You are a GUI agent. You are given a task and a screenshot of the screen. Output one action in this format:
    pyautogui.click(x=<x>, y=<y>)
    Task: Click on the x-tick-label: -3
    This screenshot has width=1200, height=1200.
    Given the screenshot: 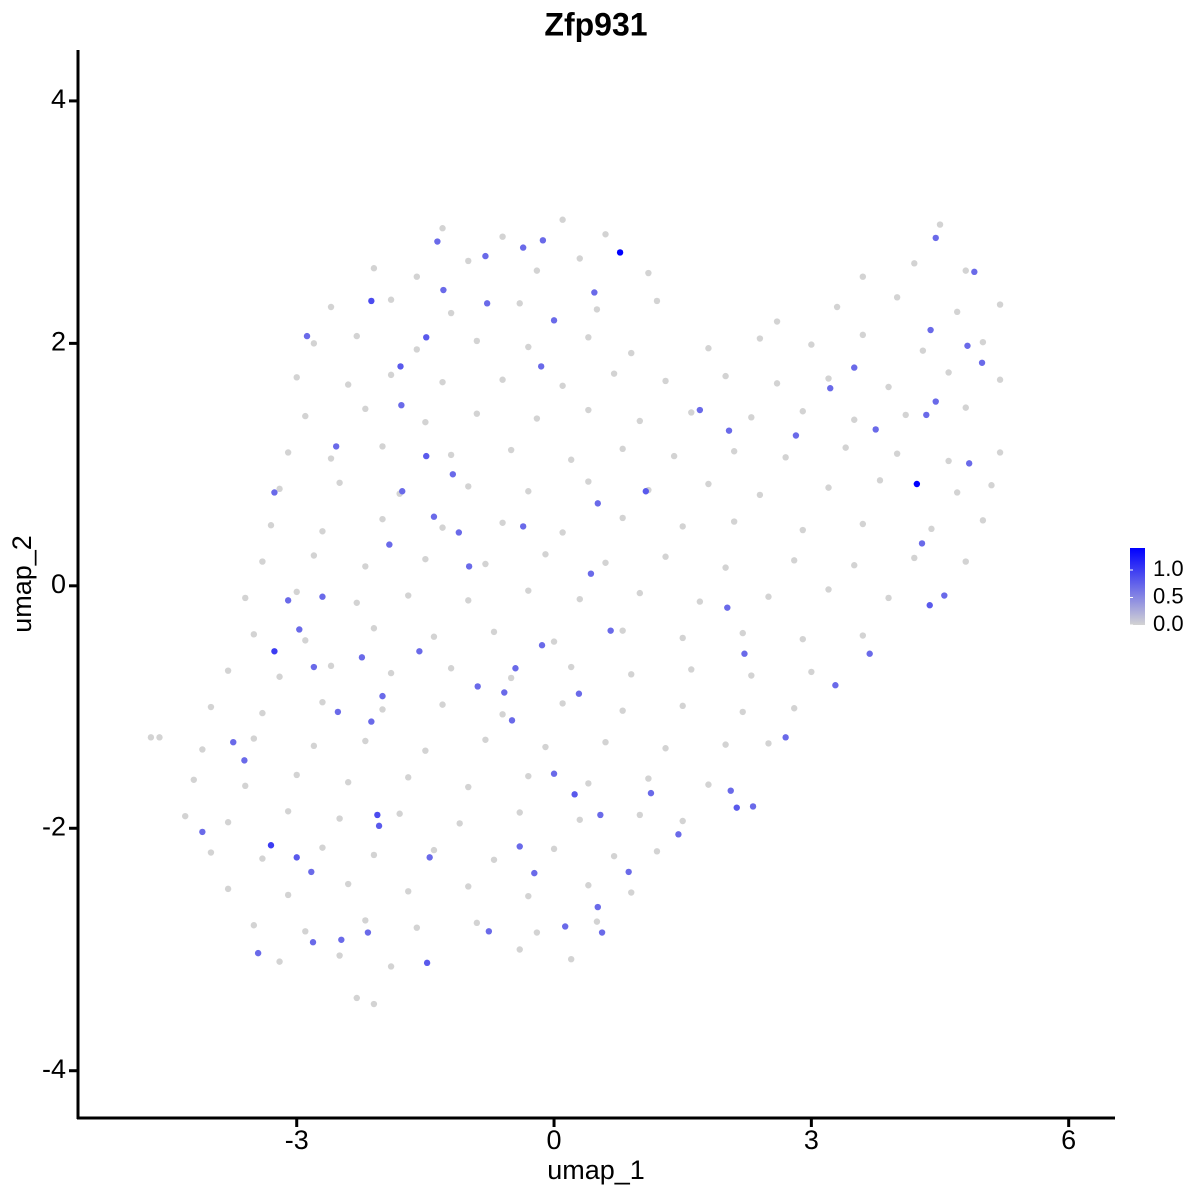 What is the action you would take?
    pyautogui.click(x=297, y=1140)
    